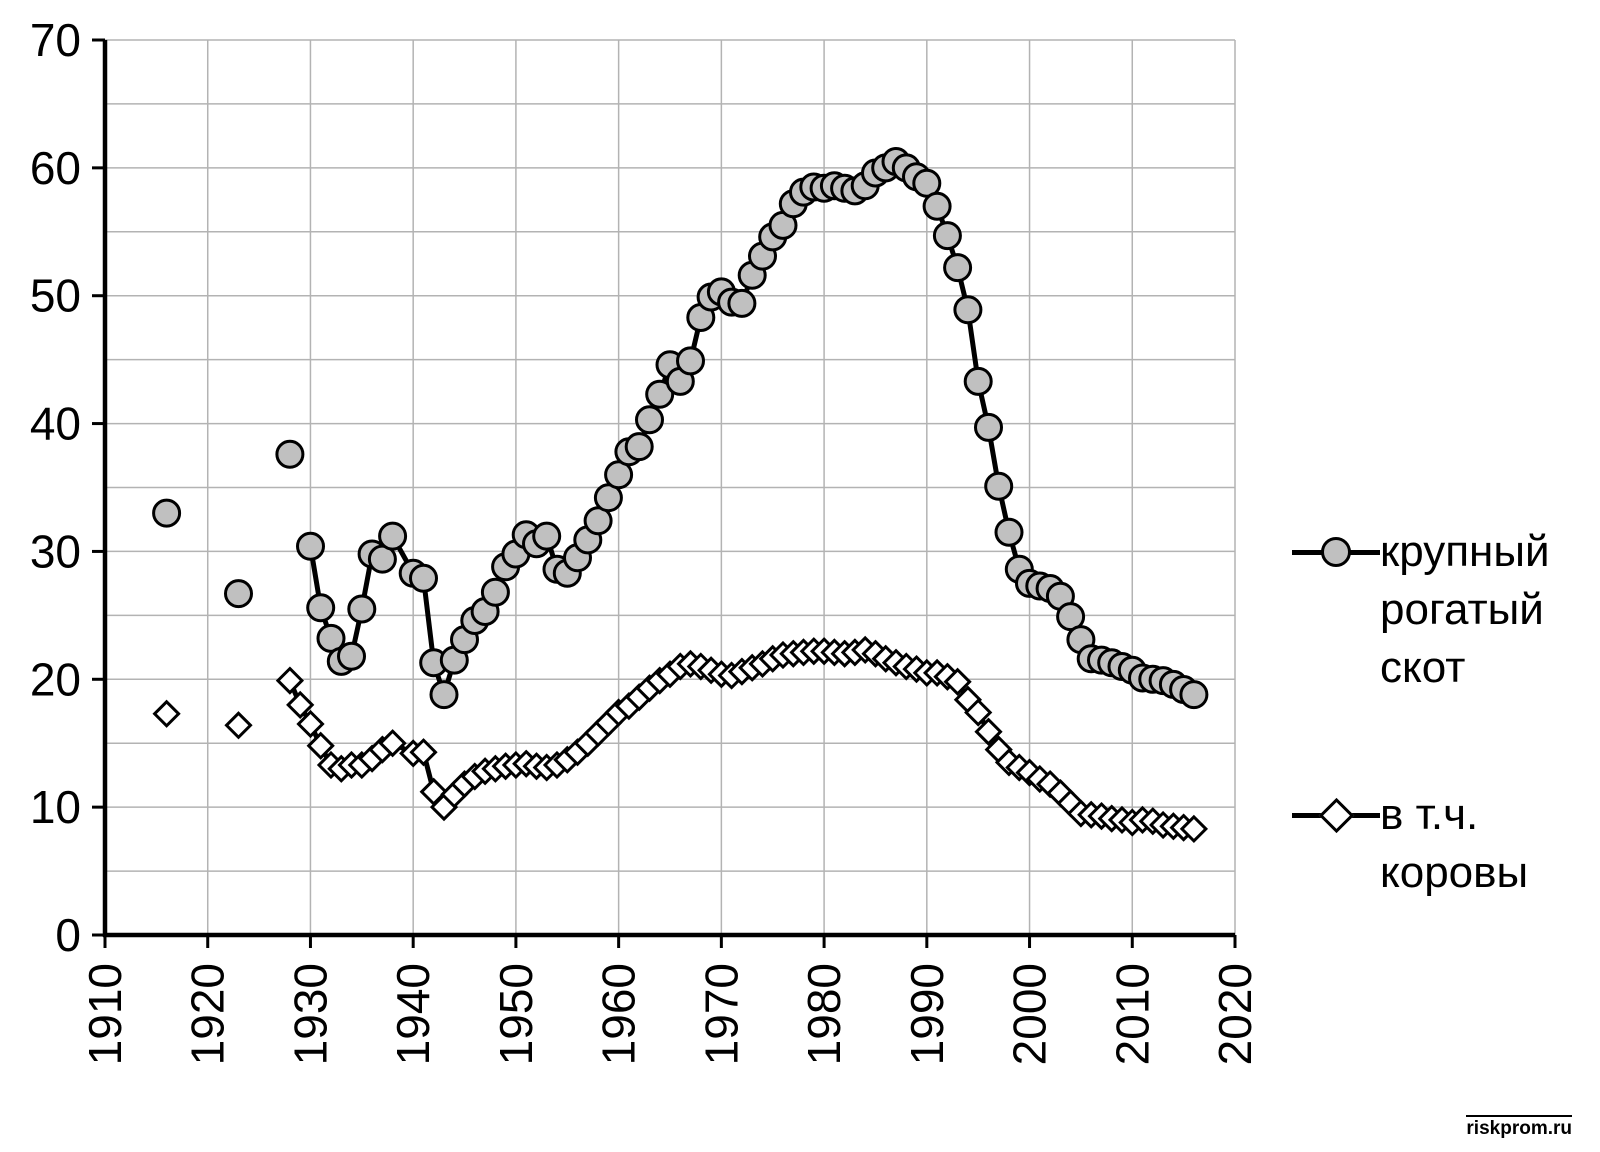 The height and width of the screenshot is (1152, 1600). Describe the element at coordinates (1462, 609) in the screenshot. I see `legend-cattle-line-2: рогатый` at that location.